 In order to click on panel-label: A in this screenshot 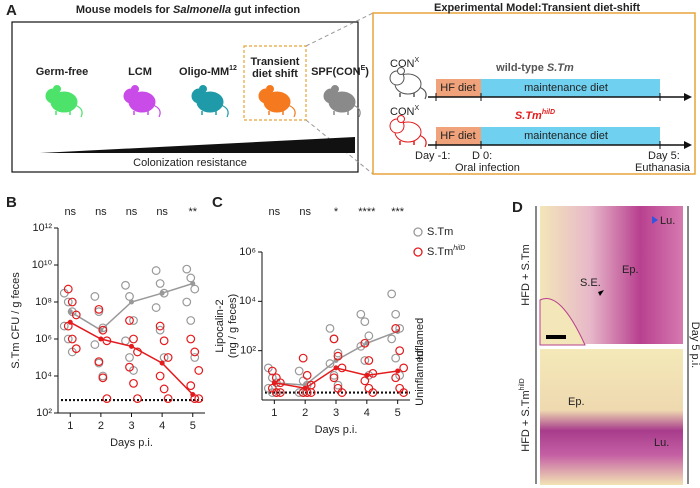, I will do `click(11, 10)`.